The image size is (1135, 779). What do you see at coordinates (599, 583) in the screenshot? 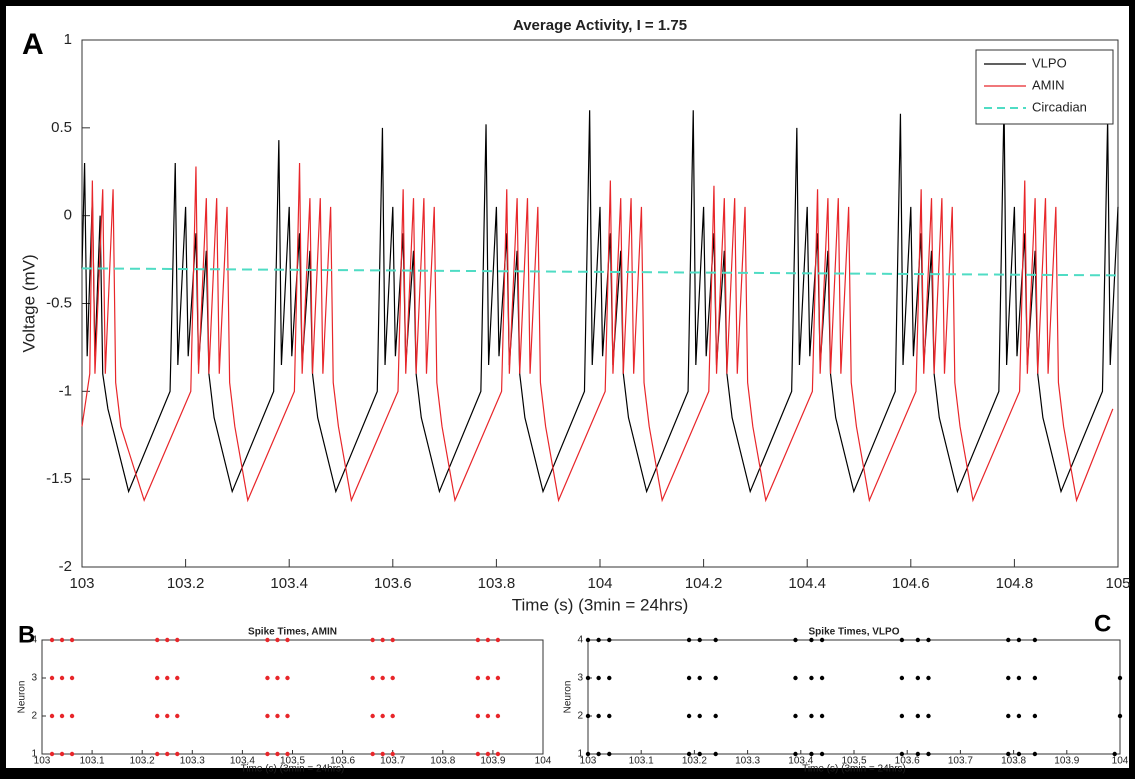
I see `x-tick-label: 104` at bounding box center [599, 583].